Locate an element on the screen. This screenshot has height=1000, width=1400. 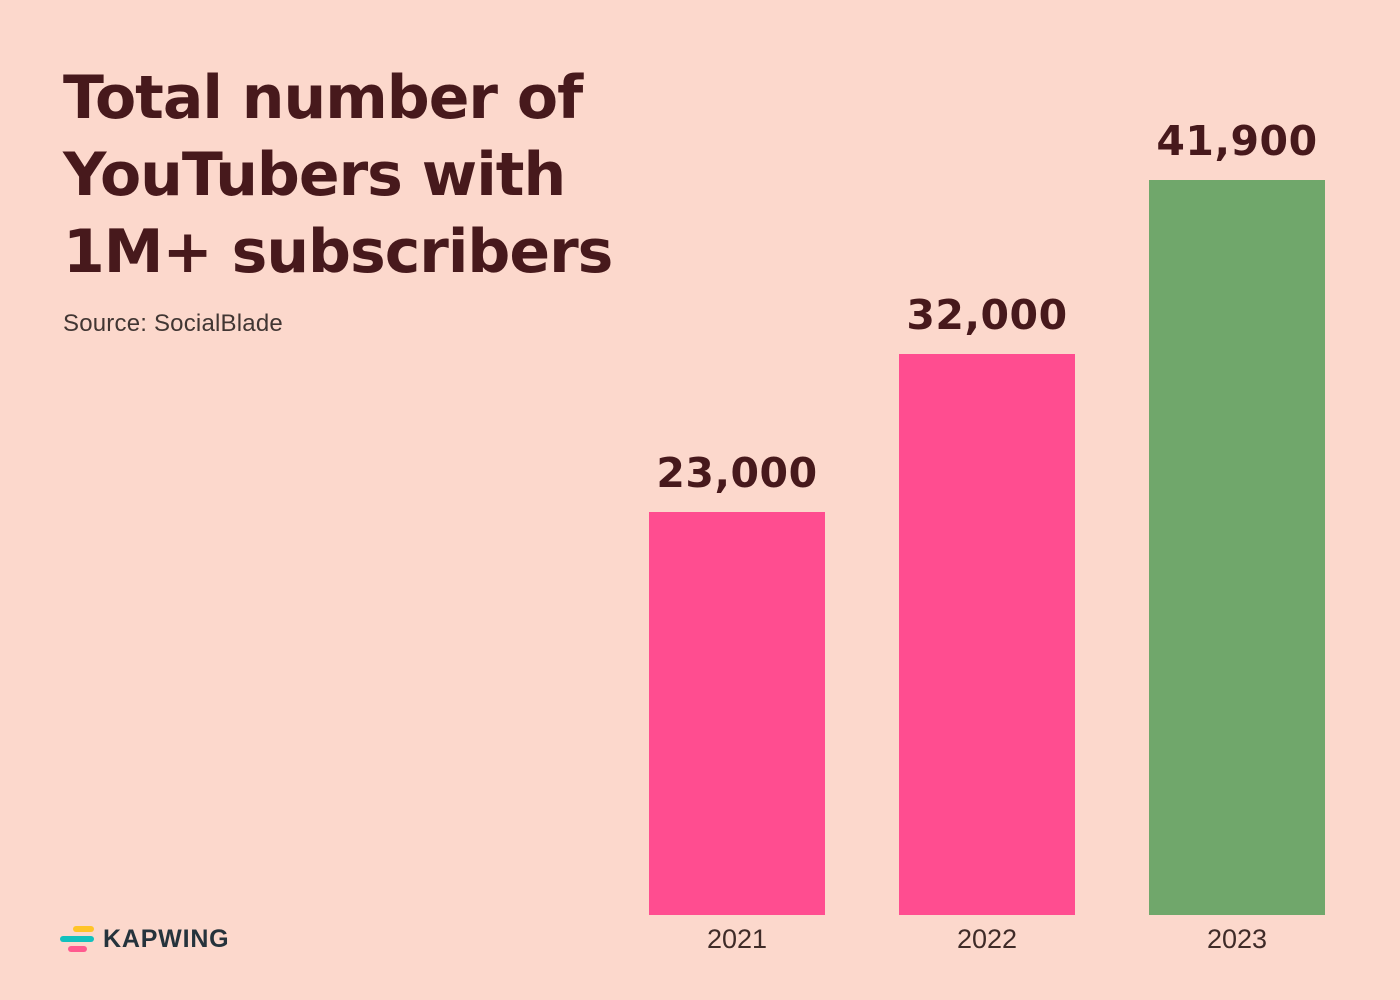
title-line-2: YouTubers with is located at coordinates (314, 175).